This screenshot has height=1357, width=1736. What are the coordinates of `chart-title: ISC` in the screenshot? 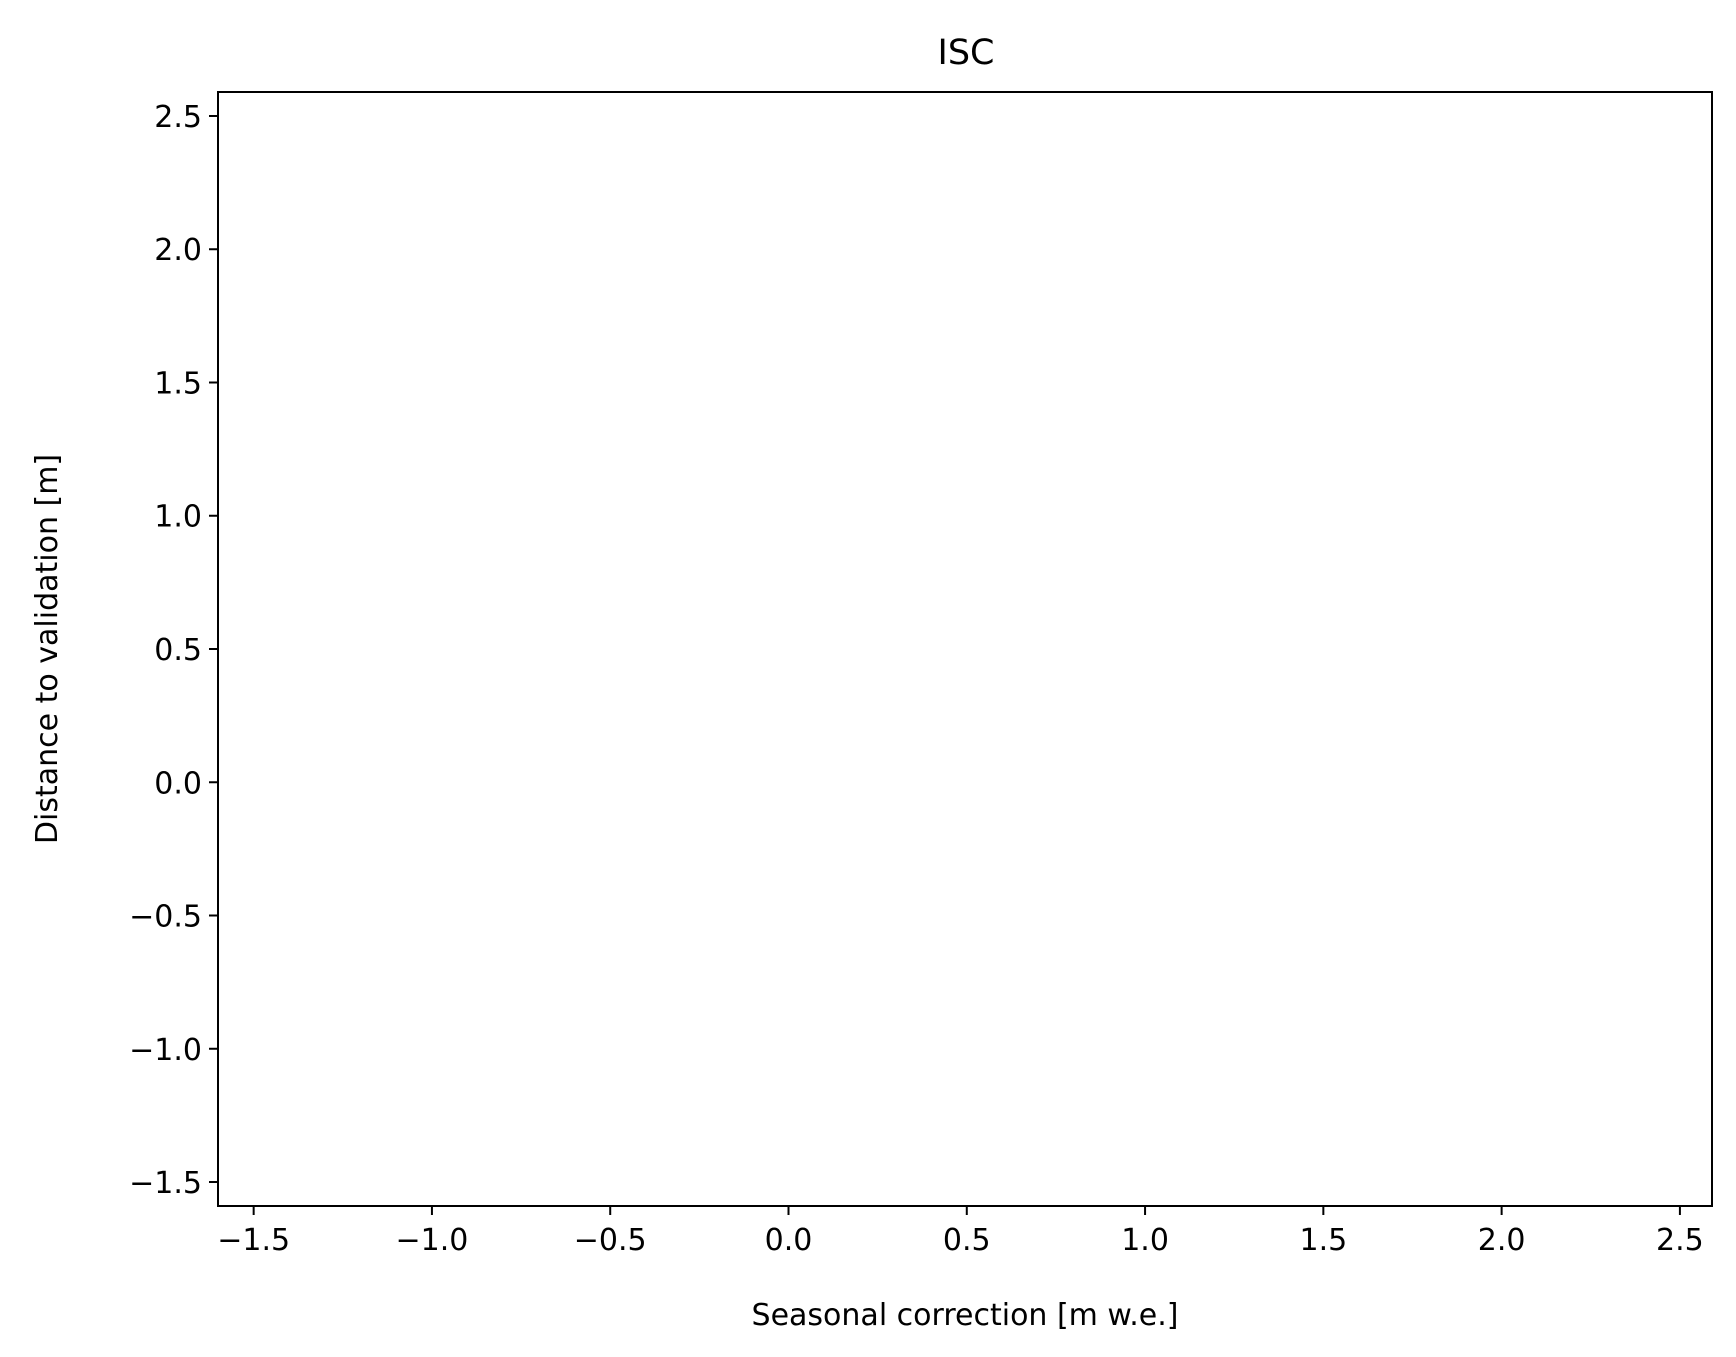 It's located at (966, 53).